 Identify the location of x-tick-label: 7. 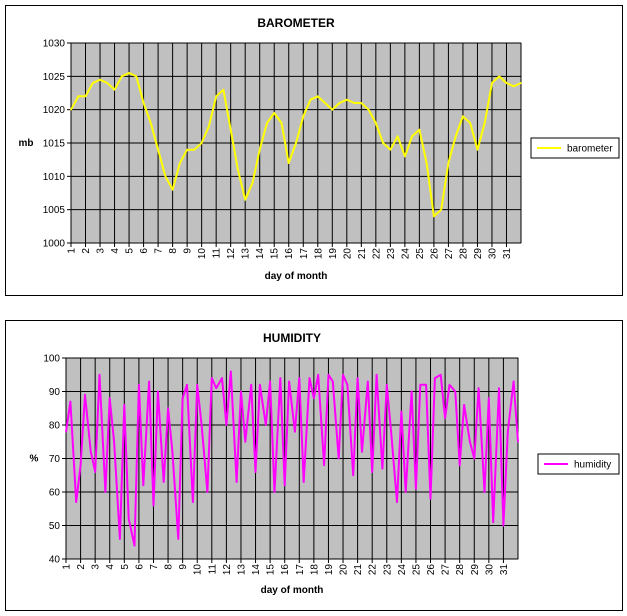
(159, 251).